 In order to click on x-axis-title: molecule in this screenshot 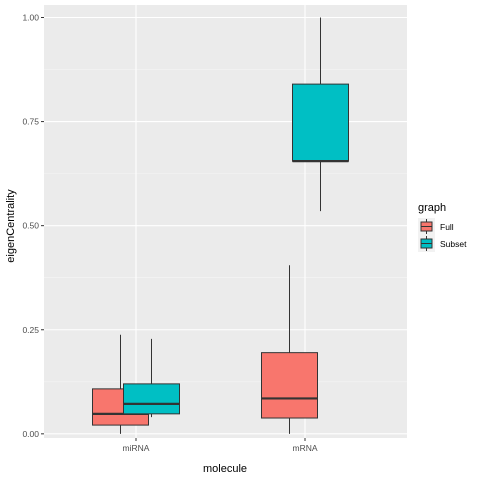, I will do `click(225, 469)`.